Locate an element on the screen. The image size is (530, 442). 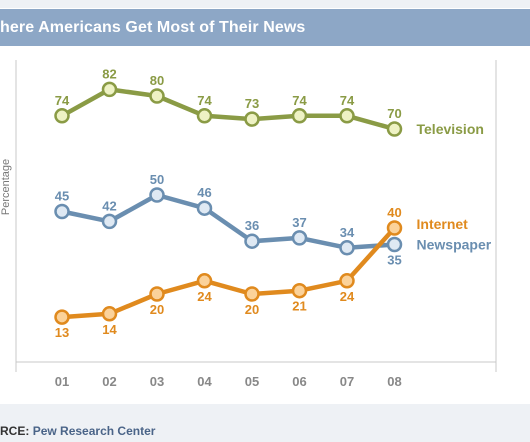
series-name-internet: Internet is located at coordinates (443, 224).